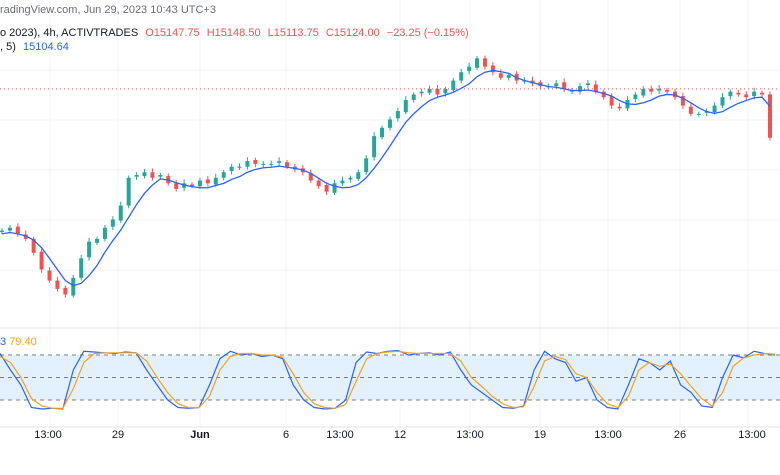 The width and height of the screenshot is (780, 475). I want to click on band-fill, so click(390, 377).